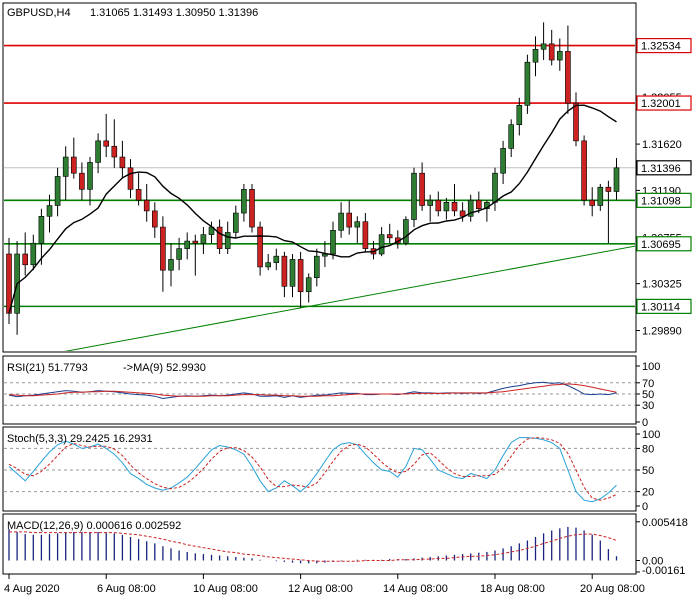 The height and width of the screenshot is (605, 700). What do you see at coordinates (648, 449) in the screenshot?
I see `osc-tick-label: 80` at bounding box center [648, 449].